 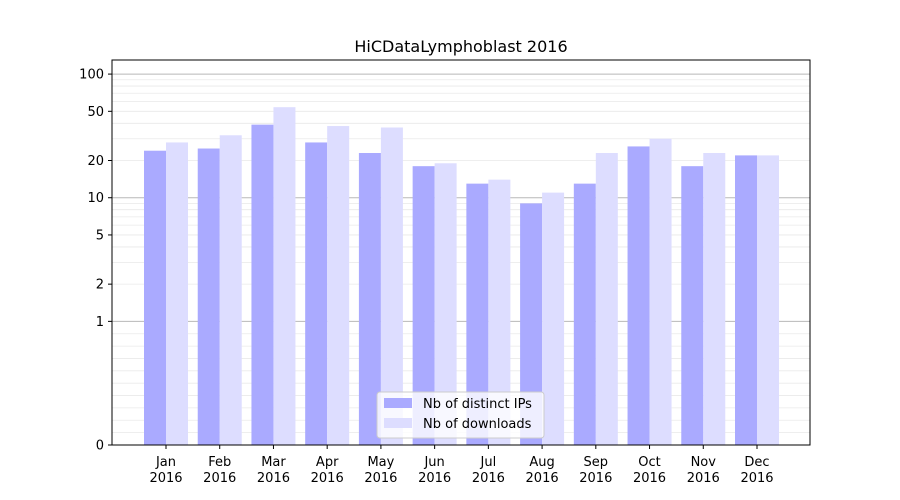 What do you see at coordinates (100, 446) in the screenshot?
I see `y-tick-label: 0` at bounding box center [100, 446].